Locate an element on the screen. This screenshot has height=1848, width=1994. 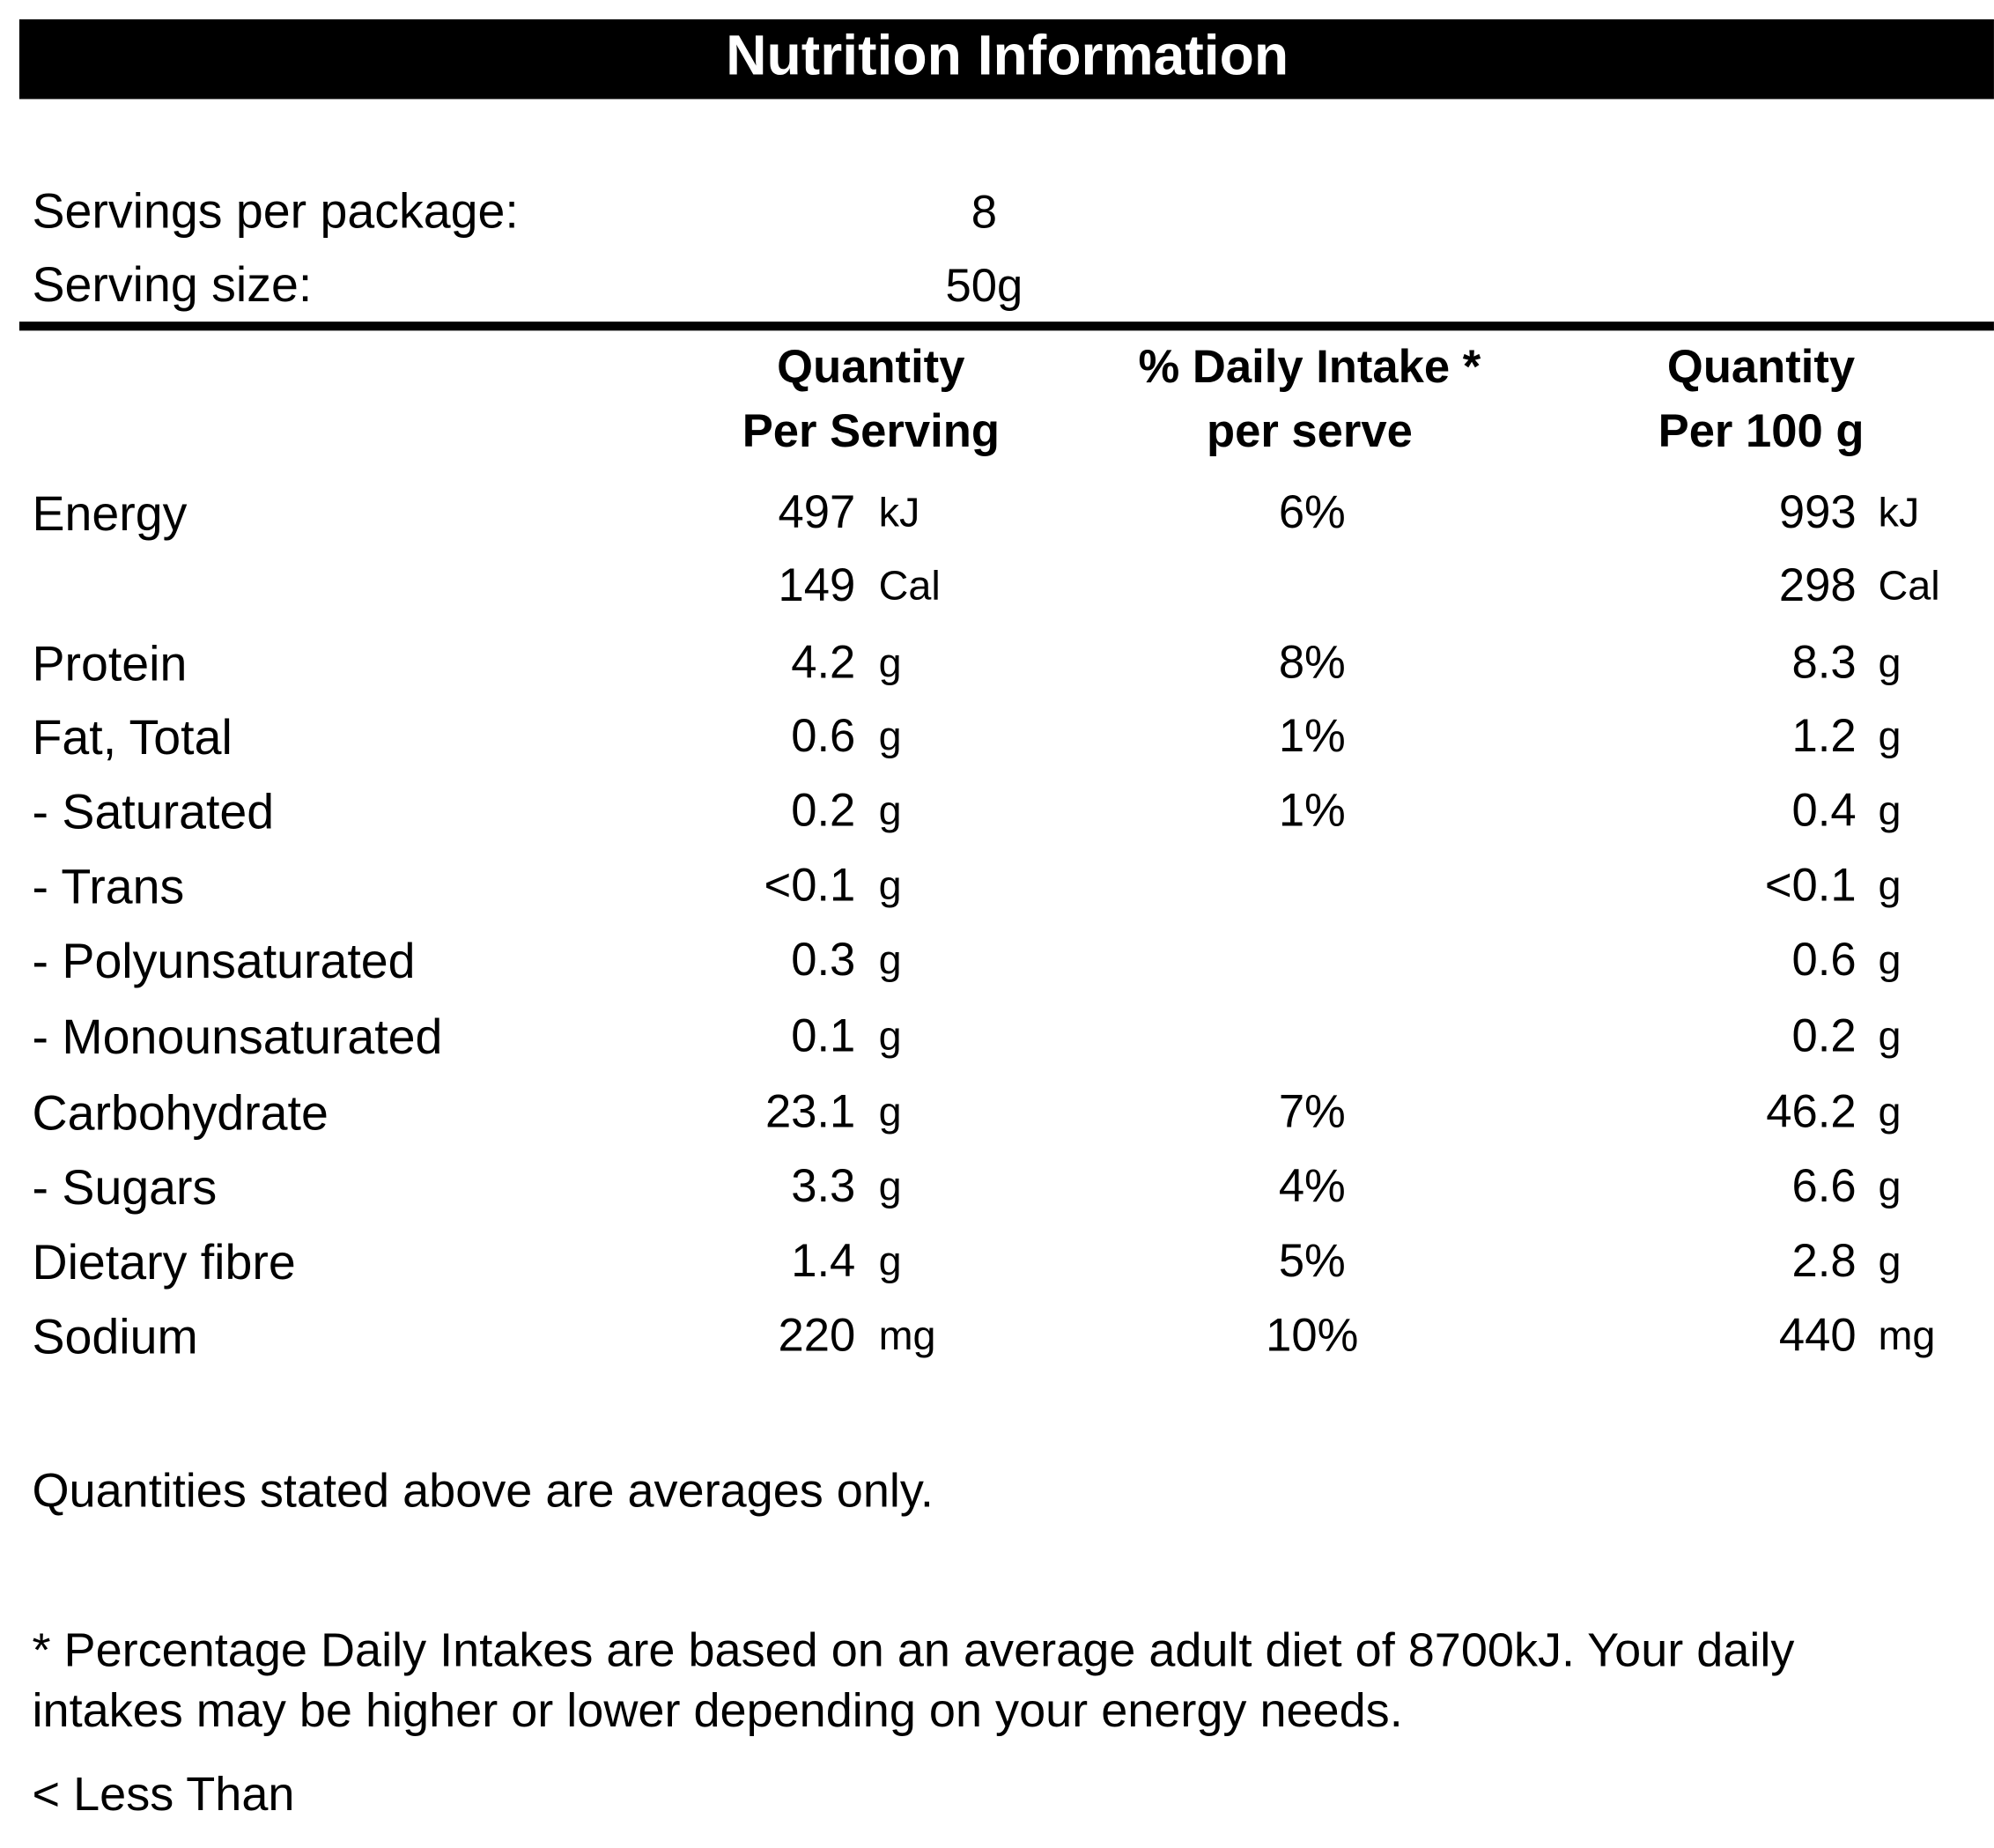
per-100g-value: 1.2 is located at coordinates (1824, 735).